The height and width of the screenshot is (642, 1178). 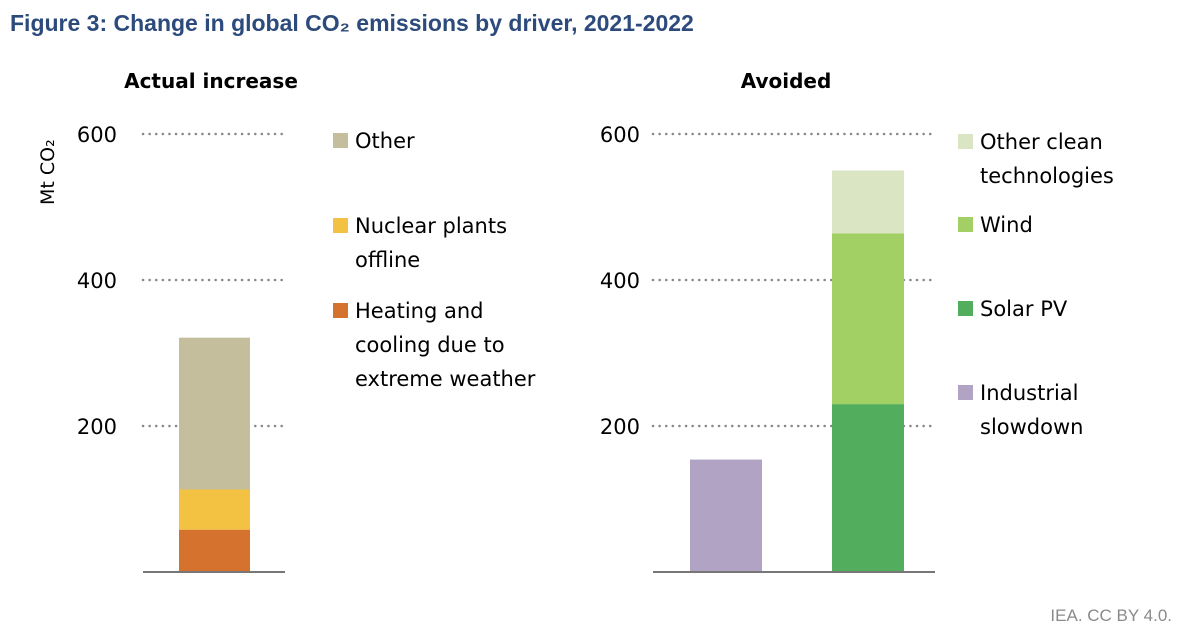 What do you see at coordinates (385, 141) in the screenshot?
I see `legend-label: Other` at bounding box center [385, 141].